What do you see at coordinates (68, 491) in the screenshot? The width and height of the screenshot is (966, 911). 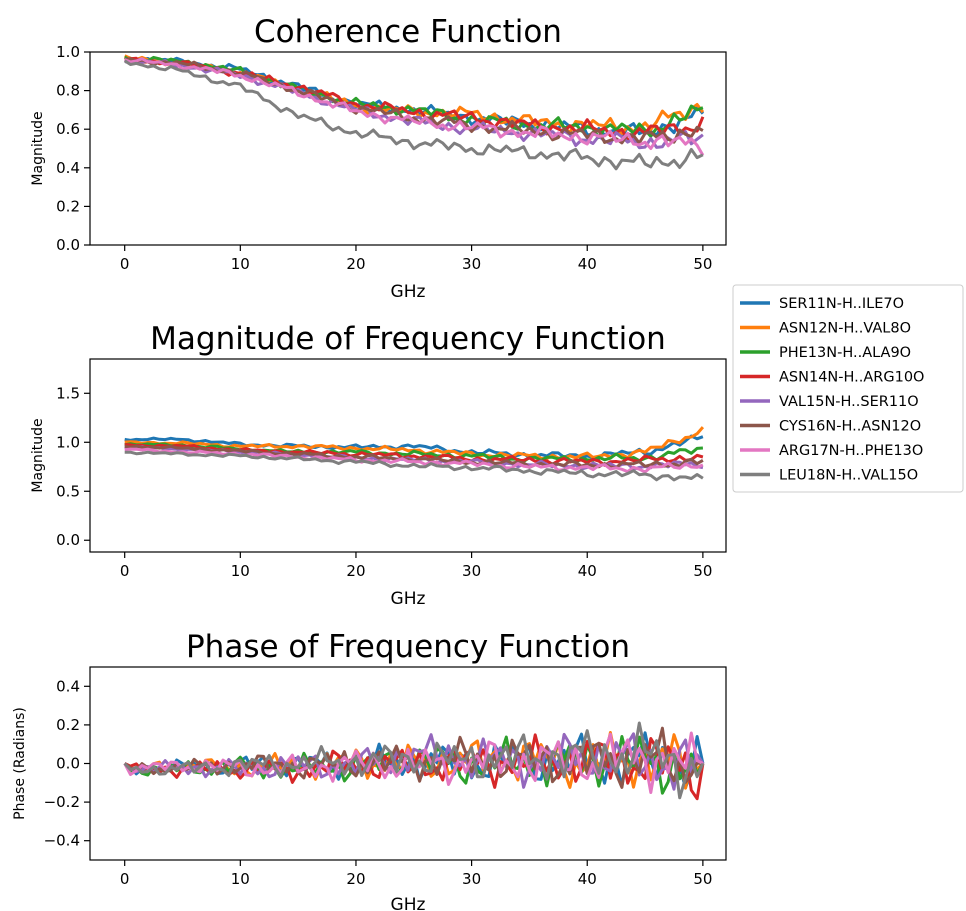 I see `y-tick-label: 0.5` at bounding box center [68, 491].